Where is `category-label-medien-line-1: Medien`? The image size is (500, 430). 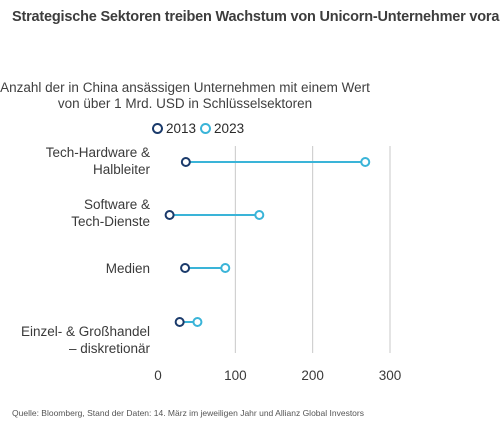 category-label-medien-line-1: Medien is located at coordinates (127, 268).